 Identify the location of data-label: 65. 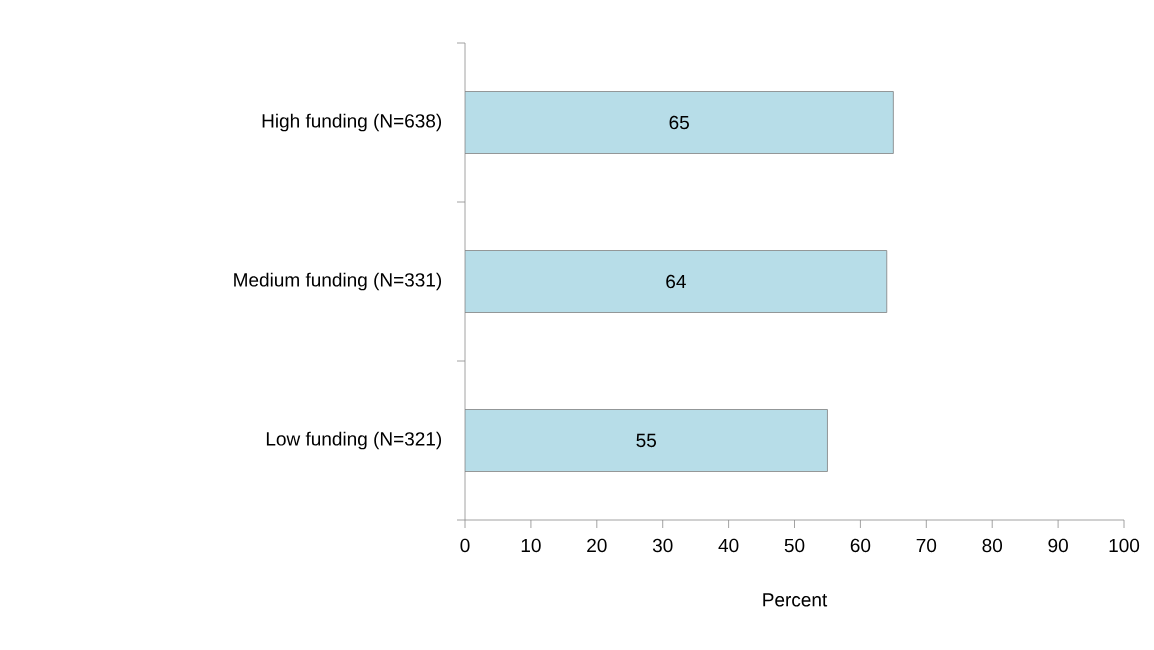
(679, 122).